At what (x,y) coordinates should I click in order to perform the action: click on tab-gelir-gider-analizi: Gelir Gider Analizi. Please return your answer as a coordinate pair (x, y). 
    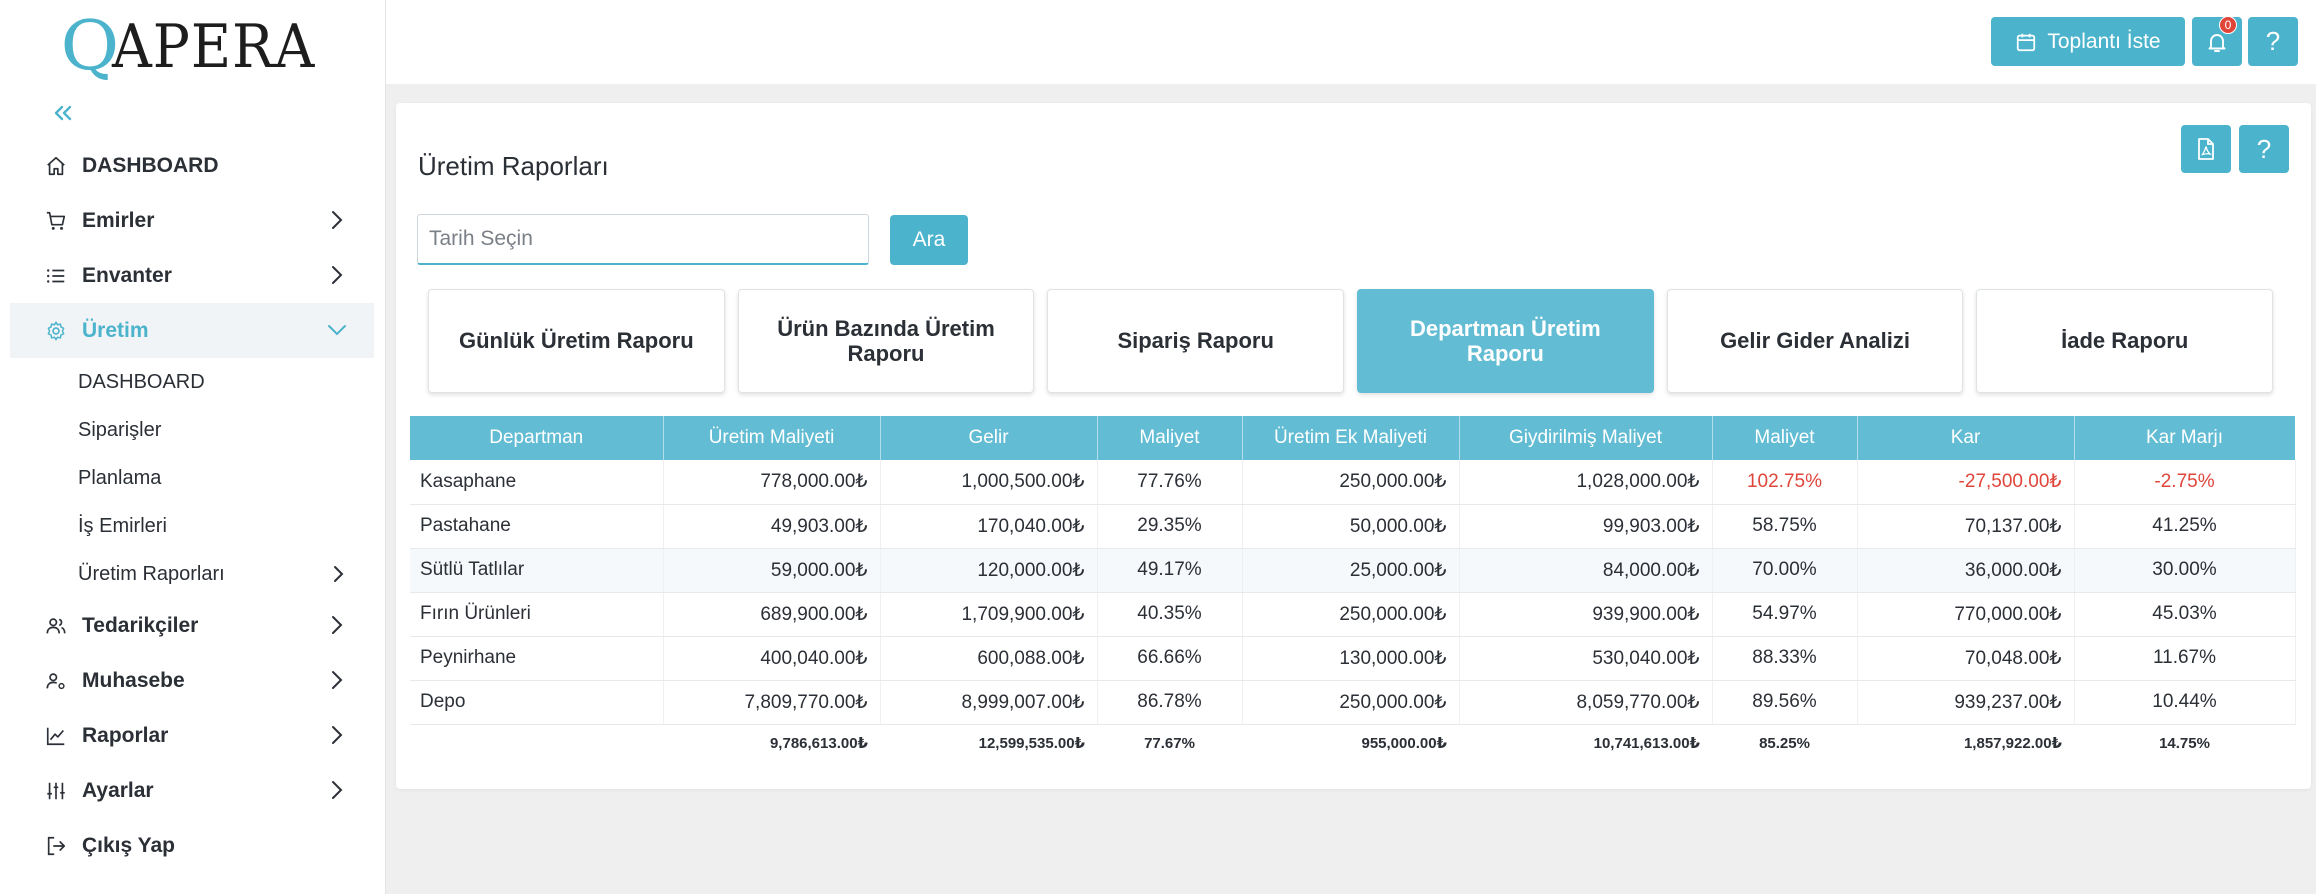
    Looking at the image, I should click on (1815, 341).